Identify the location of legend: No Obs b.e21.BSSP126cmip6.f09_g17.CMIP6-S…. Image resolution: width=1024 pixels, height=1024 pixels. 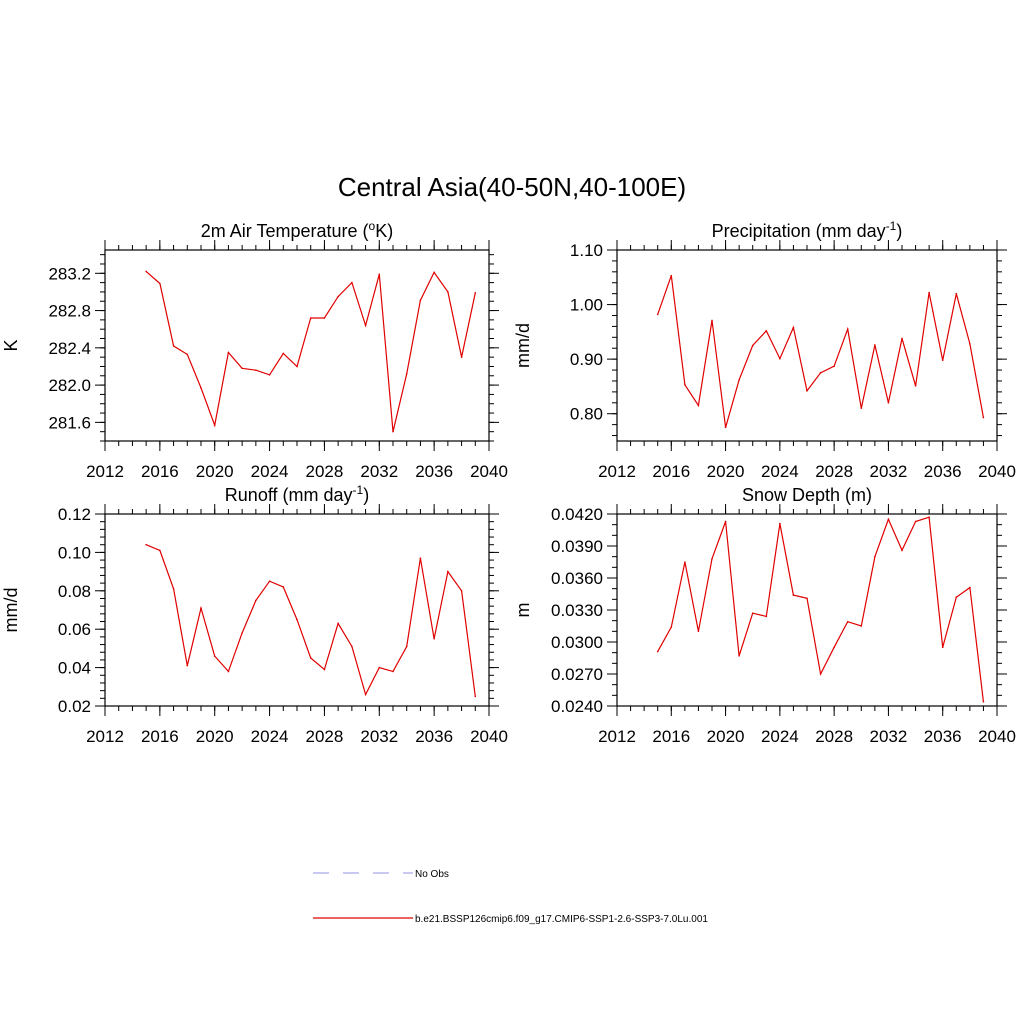
(510, 897).